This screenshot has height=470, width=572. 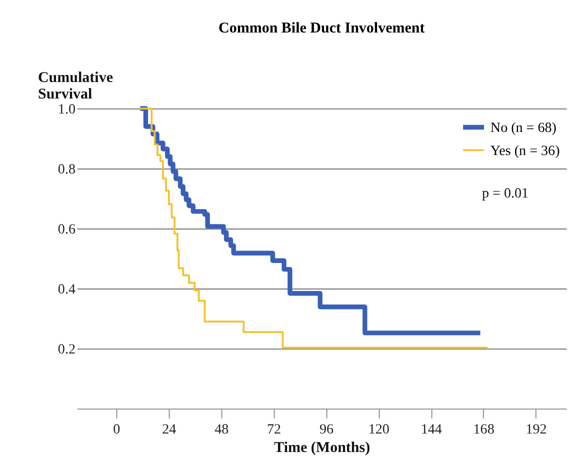 I want to click on y-axis-title: Cumulative Survival, so click(x=76, y=86).